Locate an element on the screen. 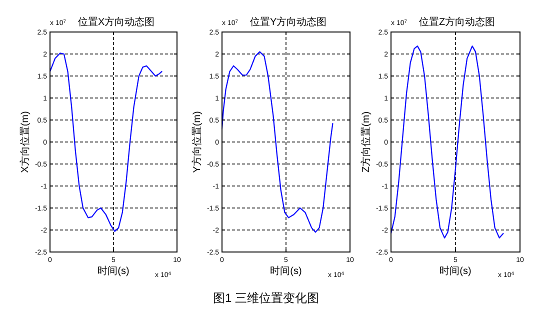  caption: 图1 三维位置变化图 is located at coordinates (266, 298).